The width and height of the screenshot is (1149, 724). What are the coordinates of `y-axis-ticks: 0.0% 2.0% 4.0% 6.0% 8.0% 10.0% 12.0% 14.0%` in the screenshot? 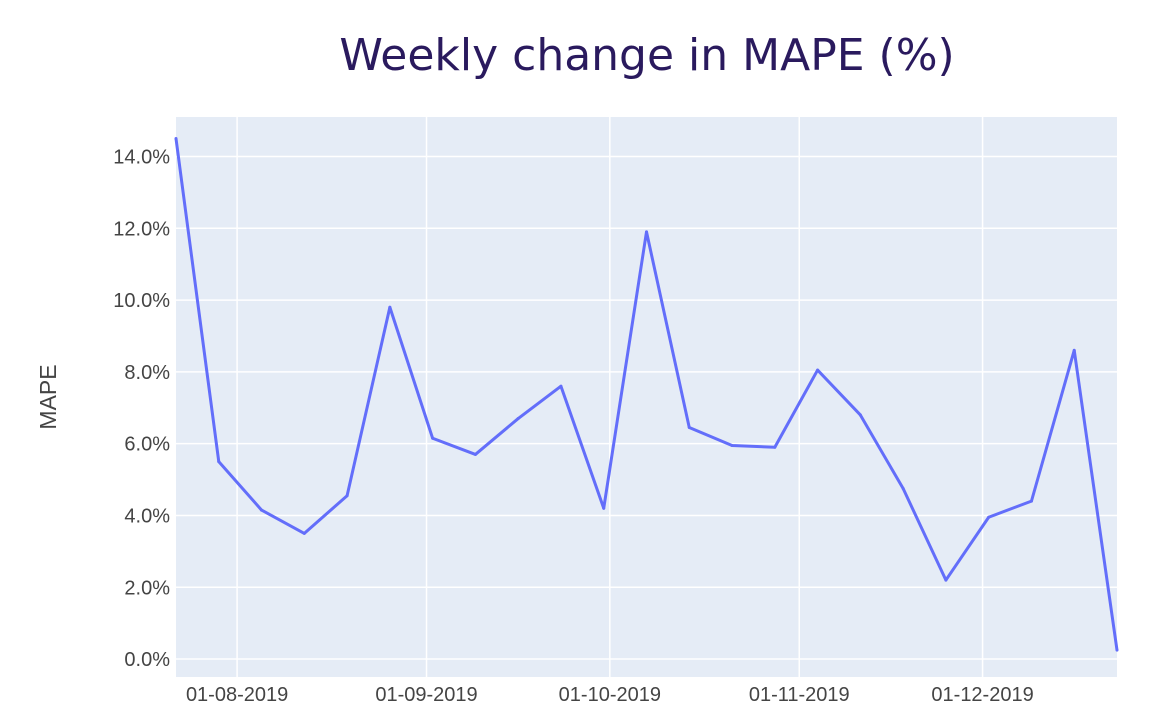 It's located at (141, 408).